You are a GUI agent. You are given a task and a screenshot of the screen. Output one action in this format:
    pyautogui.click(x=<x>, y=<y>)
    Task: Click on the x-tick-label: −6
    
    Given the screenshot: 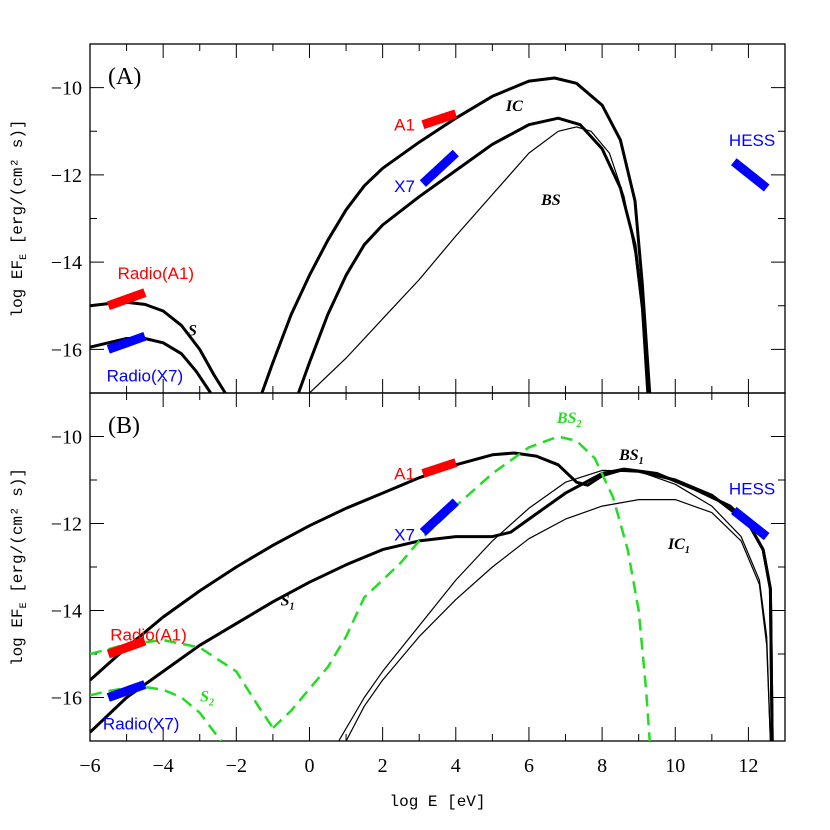 What is the action you would take?
    pyautogui.click(x=89, y=766)
    